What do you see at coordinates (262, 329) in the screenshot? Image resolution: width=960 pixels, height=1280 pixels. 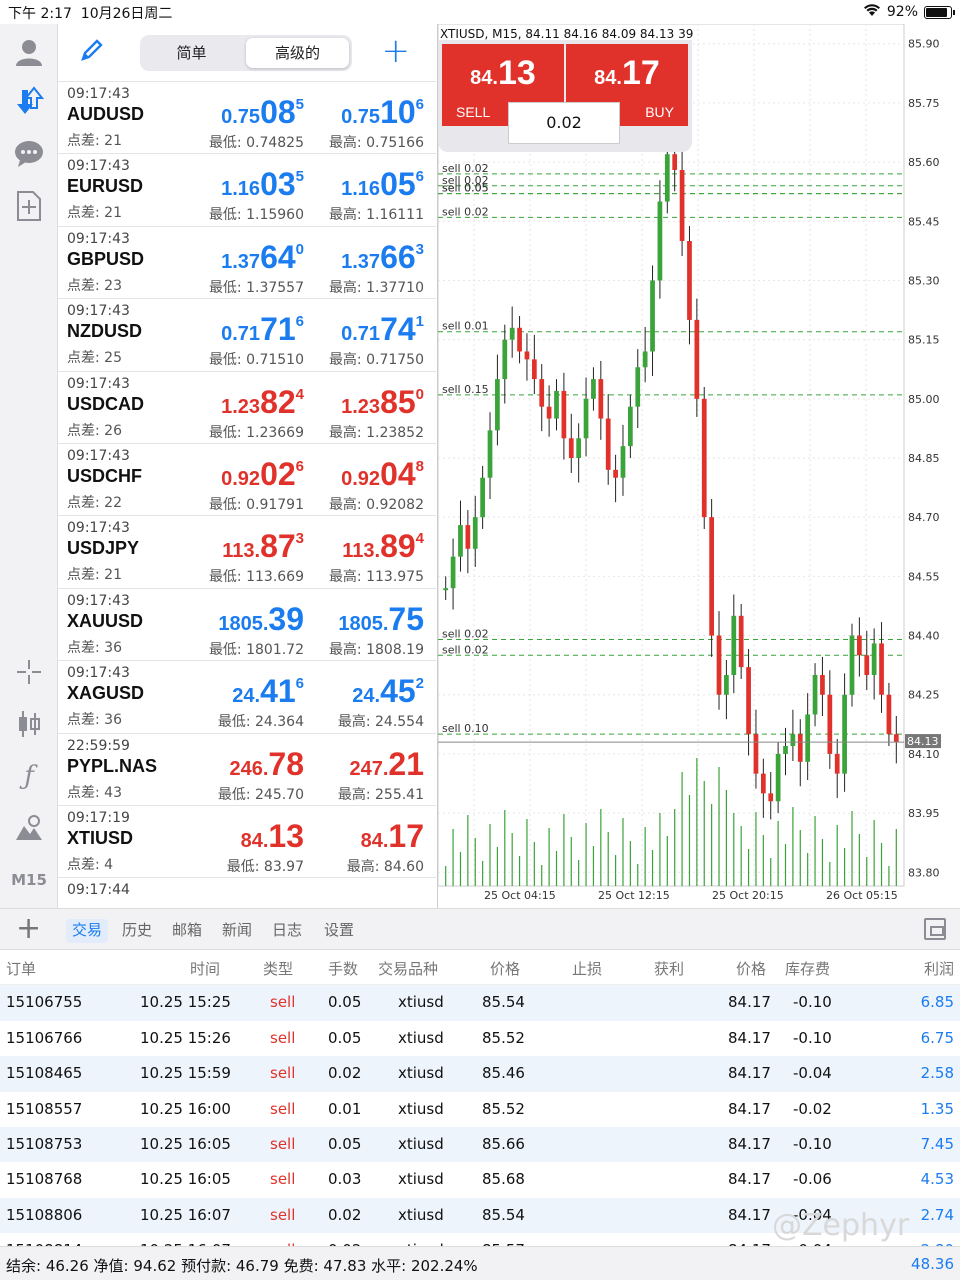 I see `bid-price: 0.71716` at bounding box center [262, 329].